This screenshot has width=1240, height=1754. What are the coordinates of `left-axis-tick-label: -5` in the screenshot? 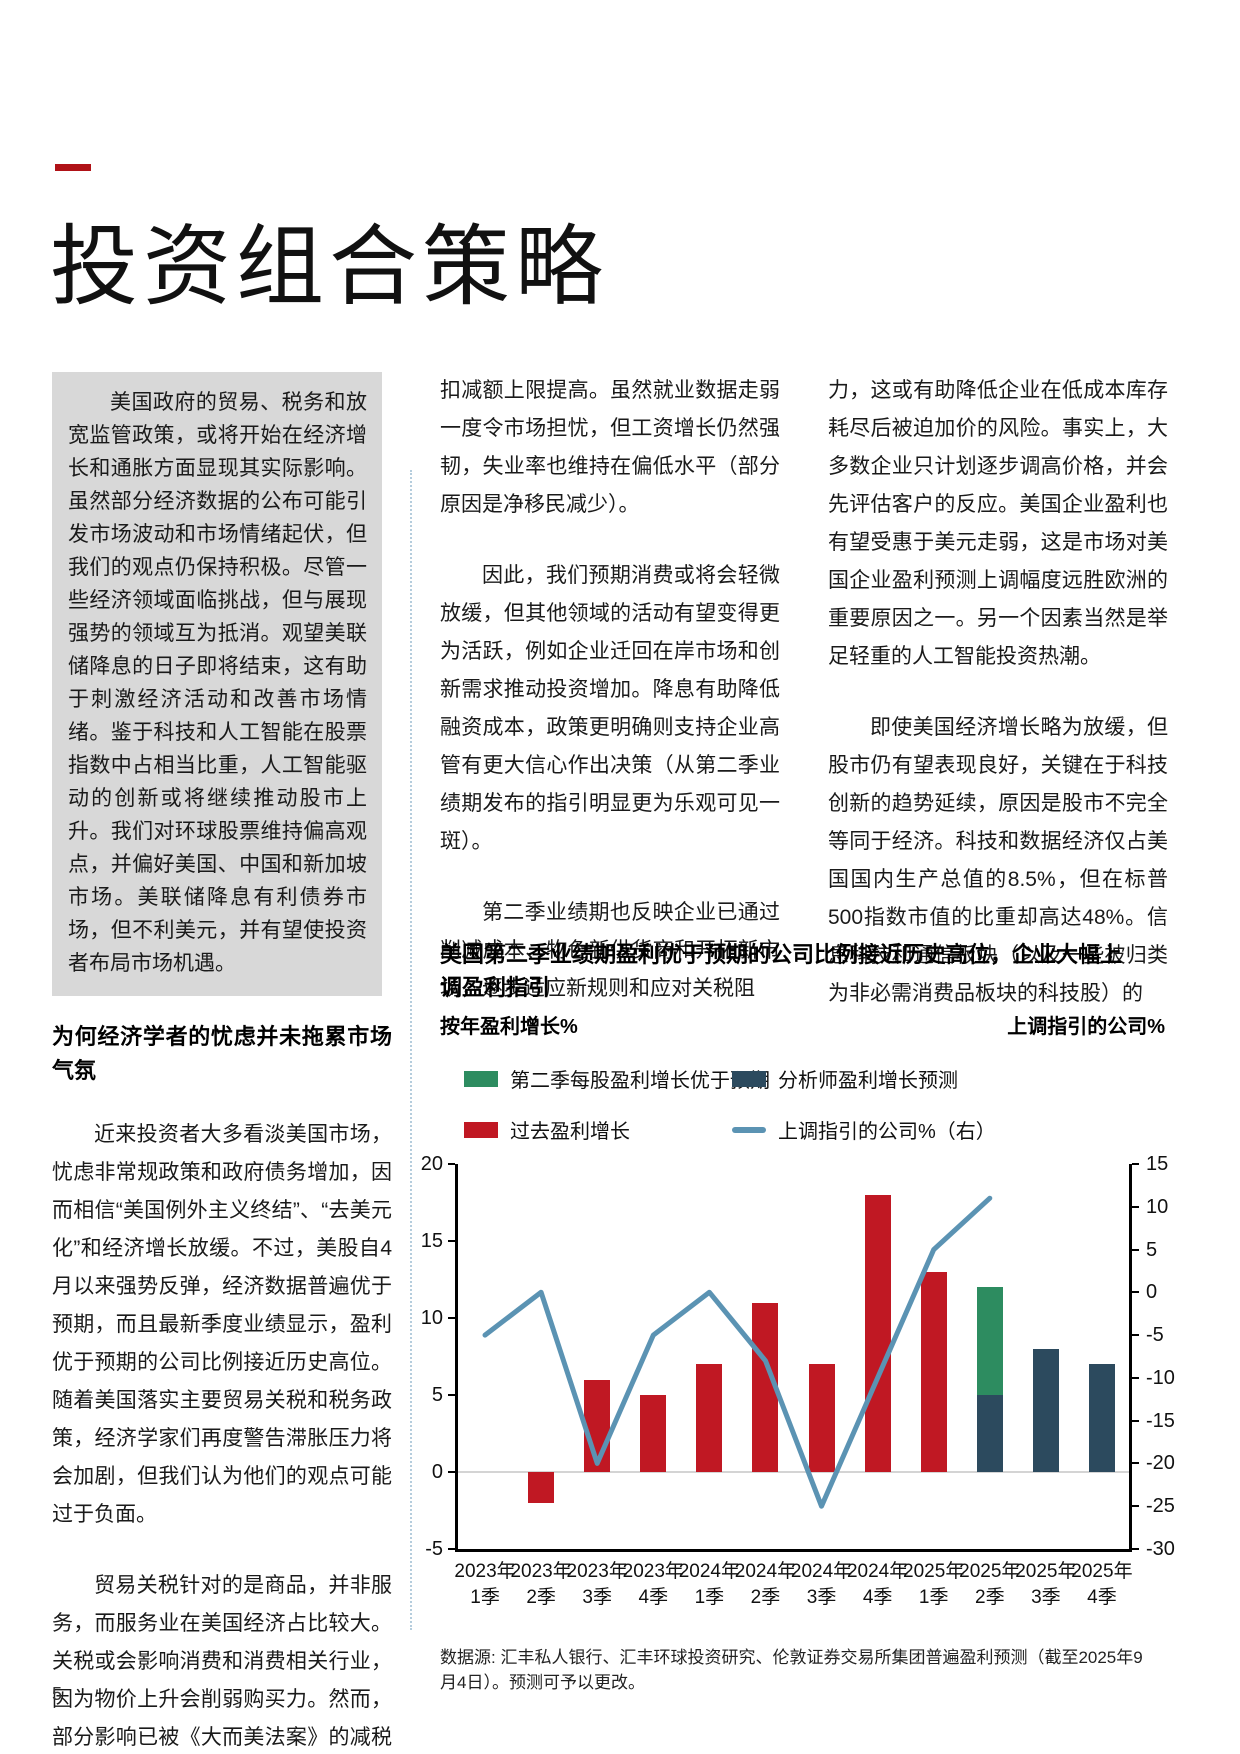 It's located at (434, 1549).